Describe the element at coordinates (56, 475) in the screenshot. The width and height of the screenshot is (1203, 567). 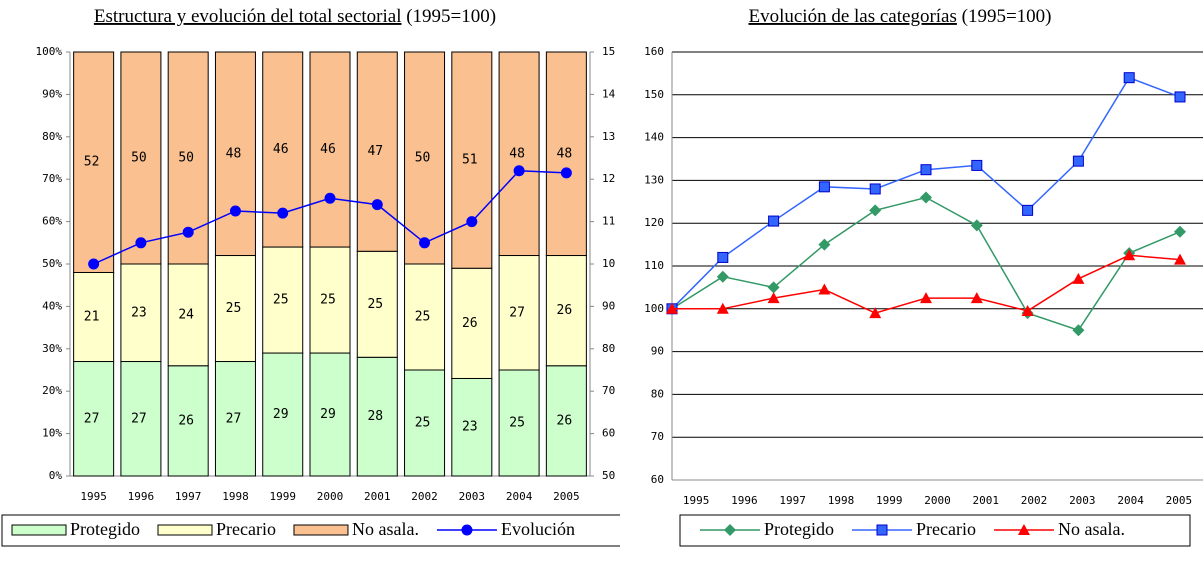
I see `y-tick-label: 0%` at that location.